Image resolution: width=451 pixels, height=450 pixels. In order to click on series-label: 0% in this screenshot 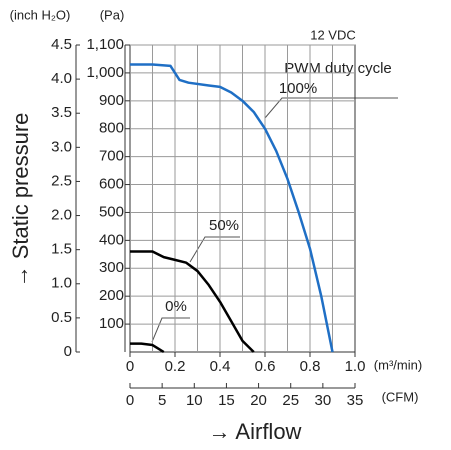, I will do `click(176, 306)`.